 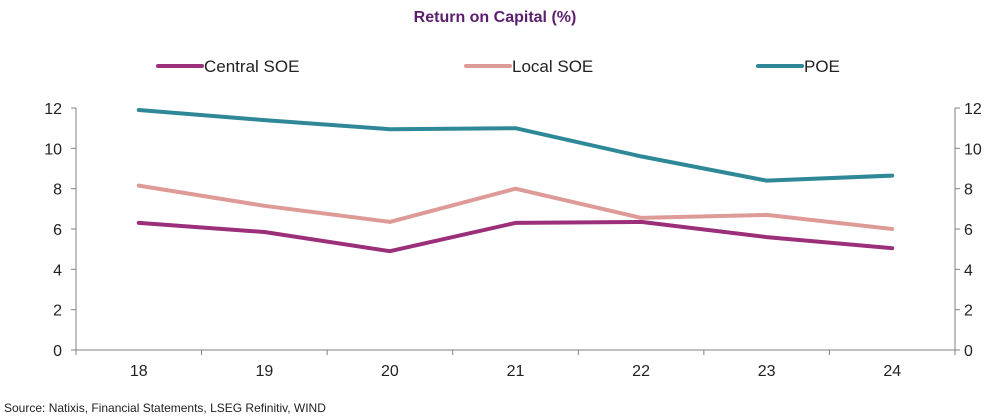 What do you see at coordinates (973, 109) in the screenshot?
I see `y-tick-label-right: 12` at bounding box center [973, 109].